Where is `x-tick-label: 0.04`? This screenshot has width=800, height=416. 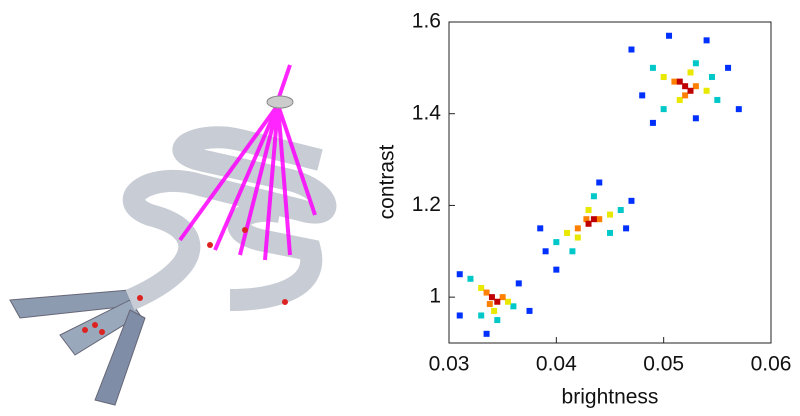
x-tick-label: 0.04 is located at coordinates (556, 364).